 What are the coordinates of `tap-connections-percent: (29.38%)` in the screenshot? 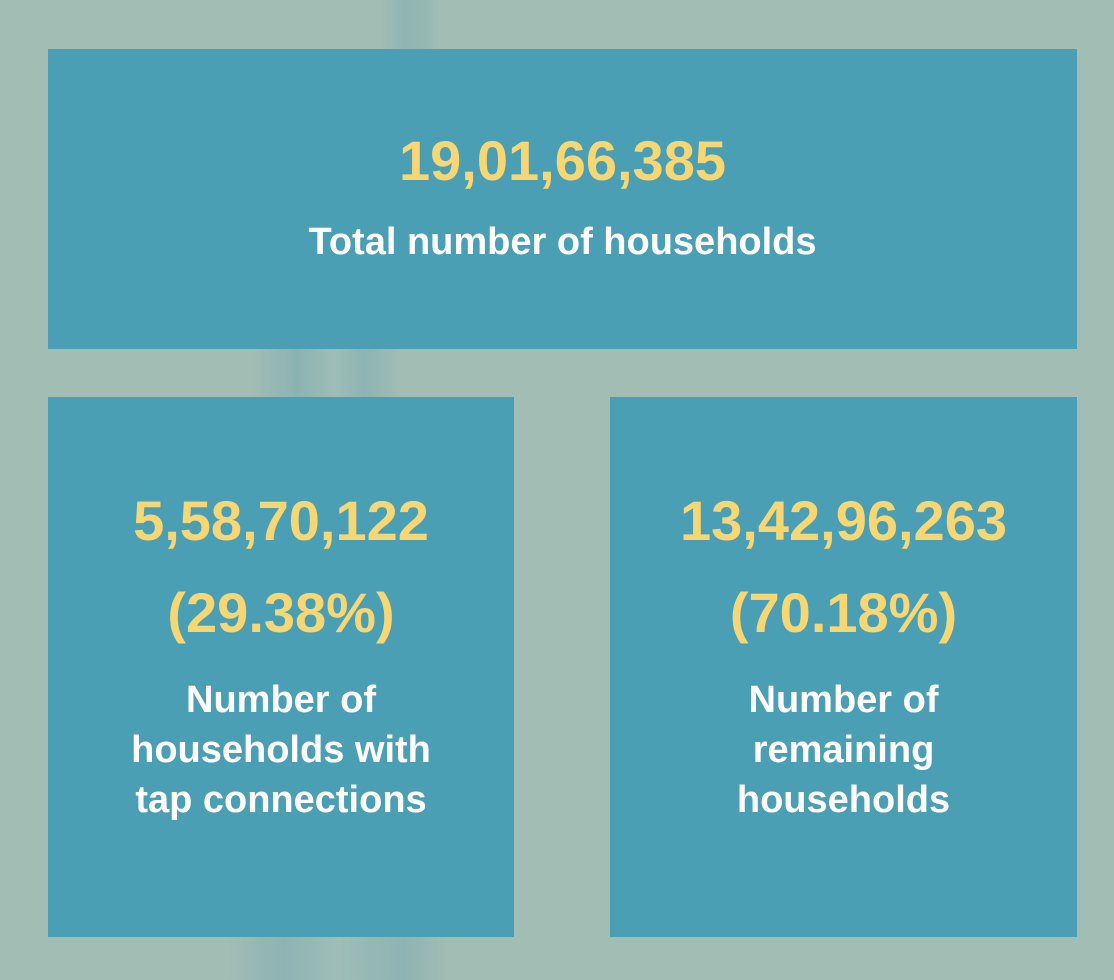 It's located at (281, 612).